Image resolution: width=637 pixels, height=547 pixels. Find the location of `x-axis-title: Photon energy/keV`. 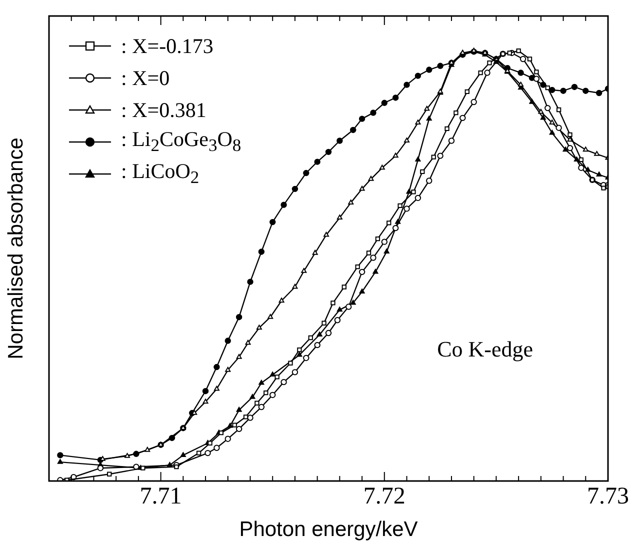

x-axis-title: Photon energy/keV is located at coordinates (328, 530).